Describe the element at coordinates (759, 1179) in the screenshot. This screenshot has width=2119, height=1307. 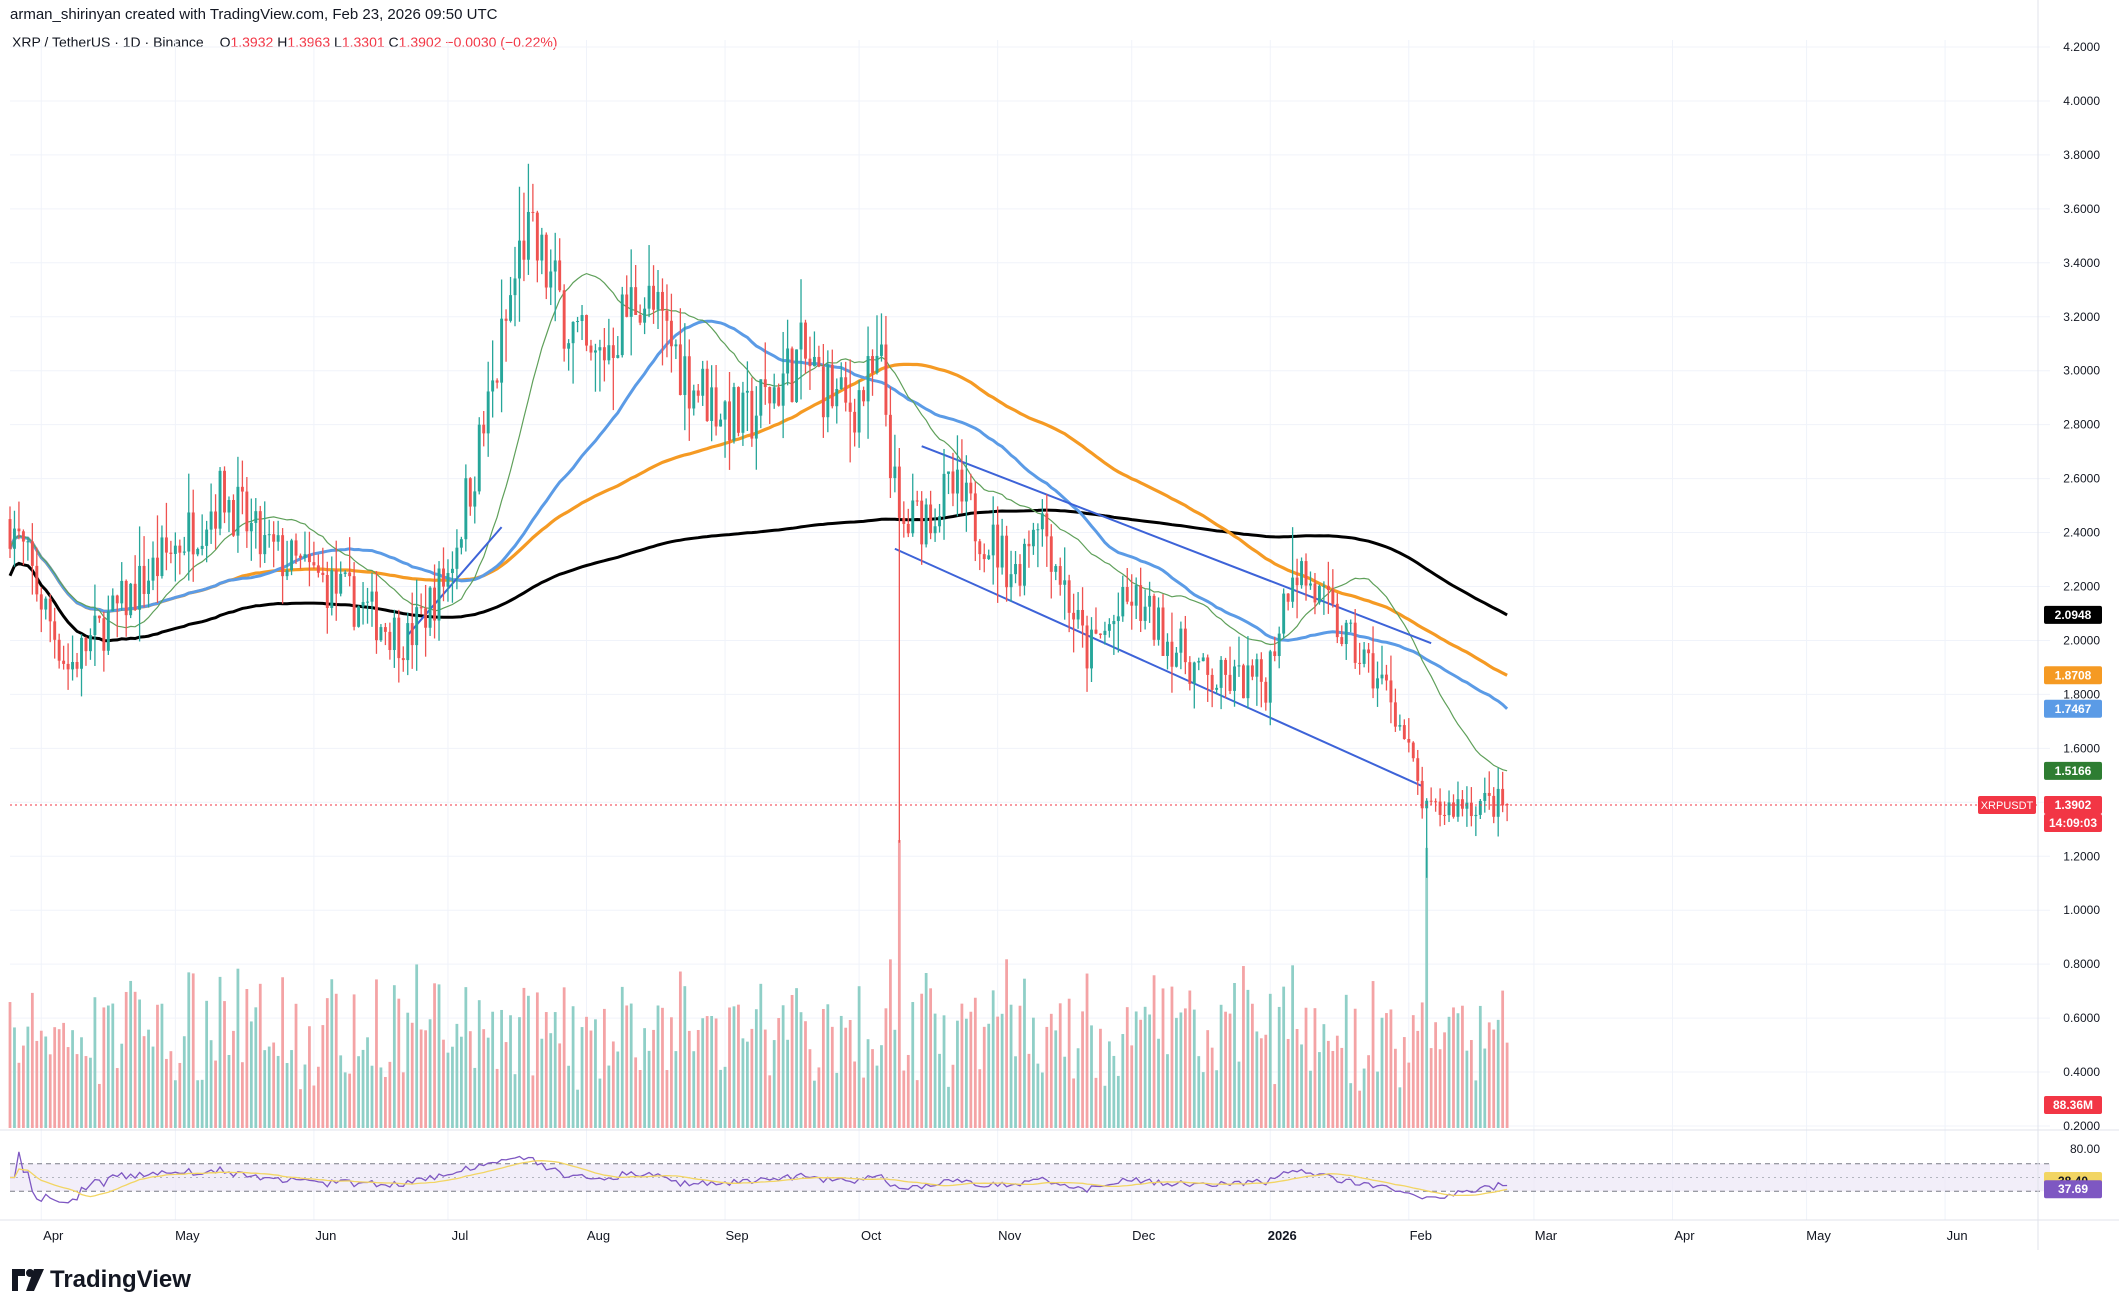
I see `rsi-ma-line` at that location.